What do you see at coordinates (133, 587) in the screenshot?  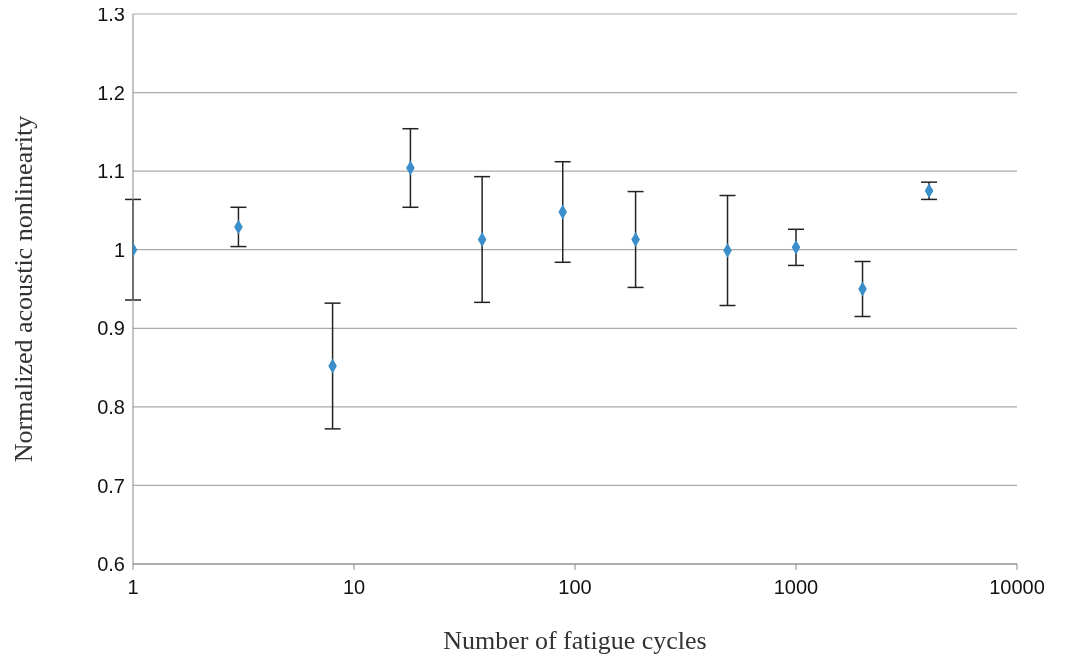 I see `x-tick-label: 1` at bounding box center [133, 587].